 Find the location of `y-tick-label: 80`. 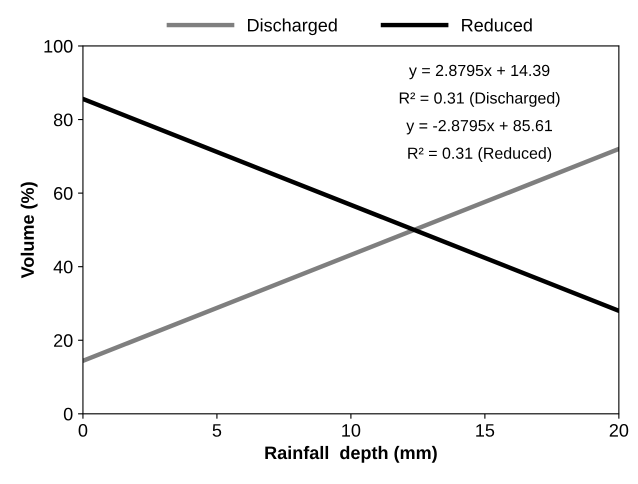

y-tick-label: 80 is located at coordinates (63, 119).